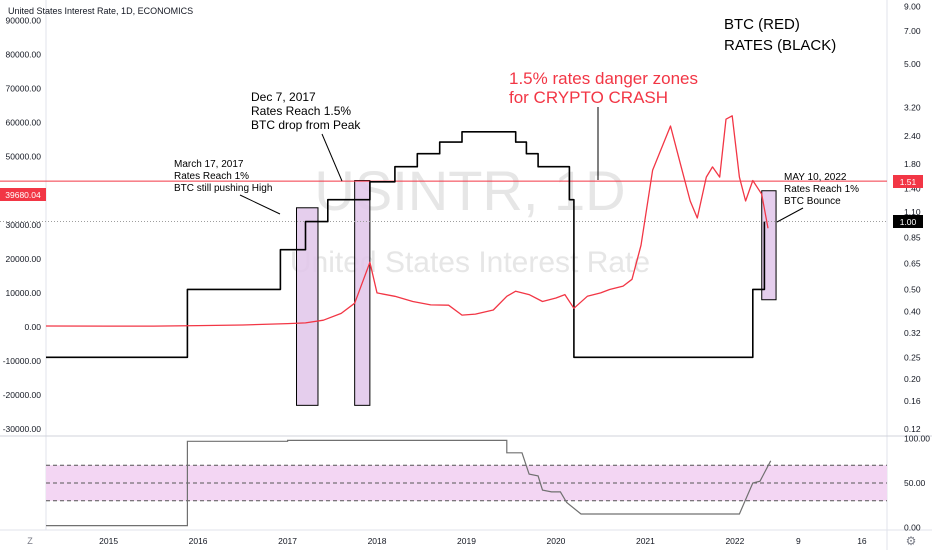  I want to click on right-tick-label: 5.00, so click(912, 64).